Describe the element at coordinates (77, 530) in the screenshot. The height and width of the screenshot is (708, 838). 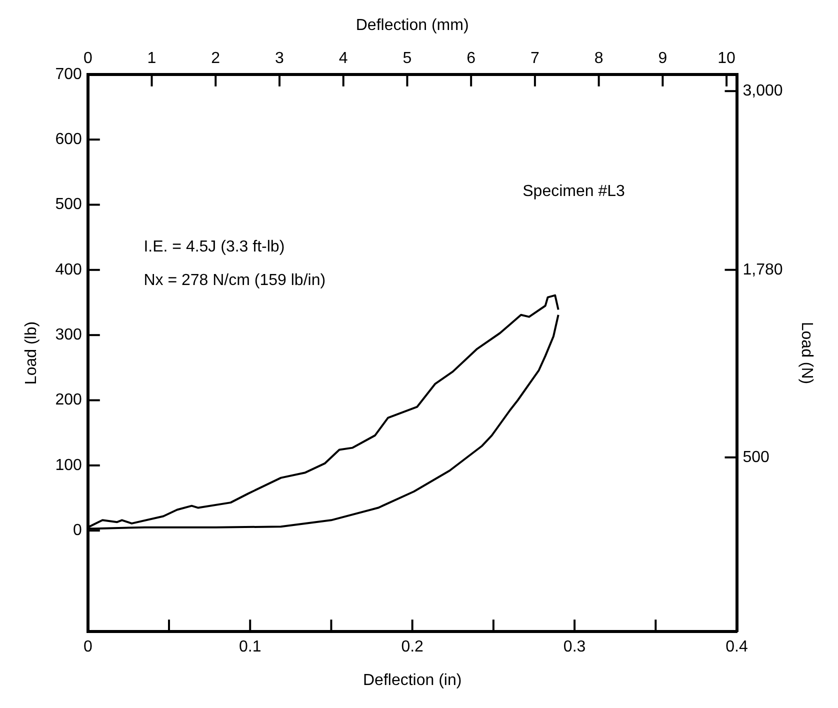
I see `y-tick-label: 0` at that location.